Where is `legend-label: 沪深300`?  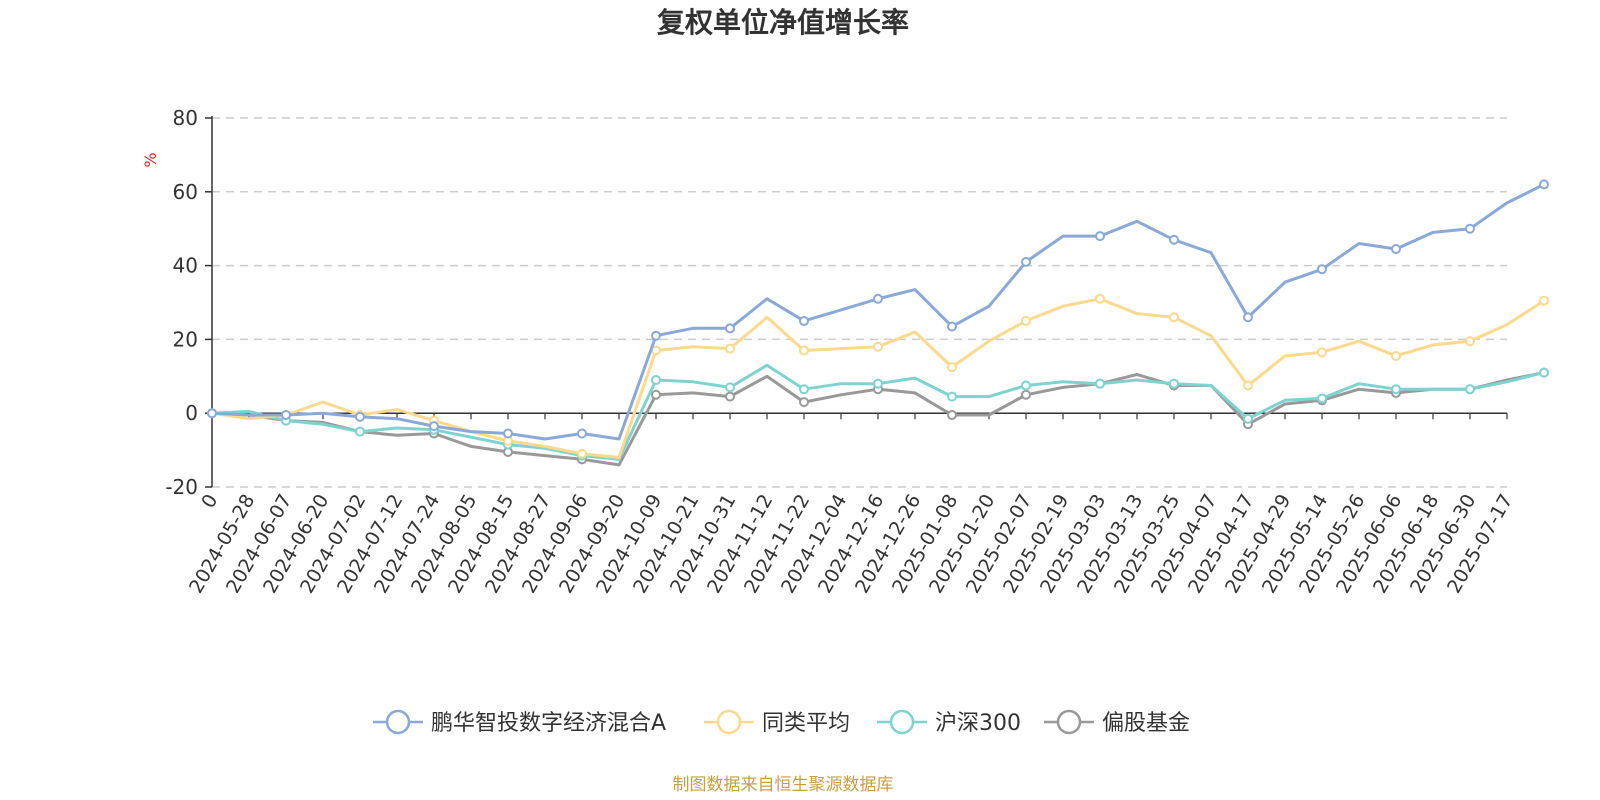
legend-label: 沪深300 is located at coordinates (978, 723).